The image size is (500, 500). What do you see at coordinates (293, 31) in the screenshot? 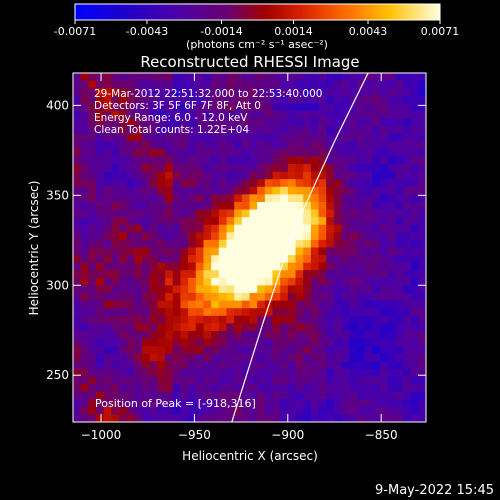
I see `colorbar-tick-label: 0.0014` at bounding box center [293, 31].